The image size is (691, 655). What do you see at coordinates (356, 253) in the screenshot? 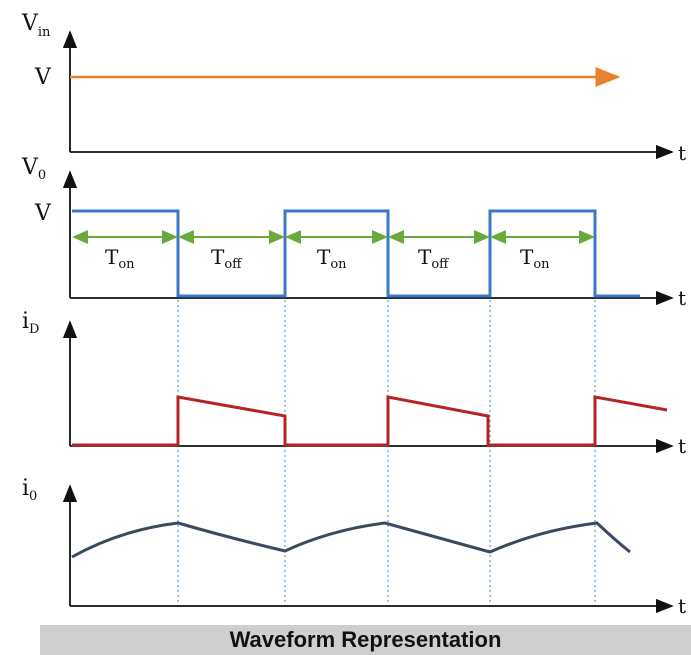
I see `vo-waveform` at bounding box center [356, 253].